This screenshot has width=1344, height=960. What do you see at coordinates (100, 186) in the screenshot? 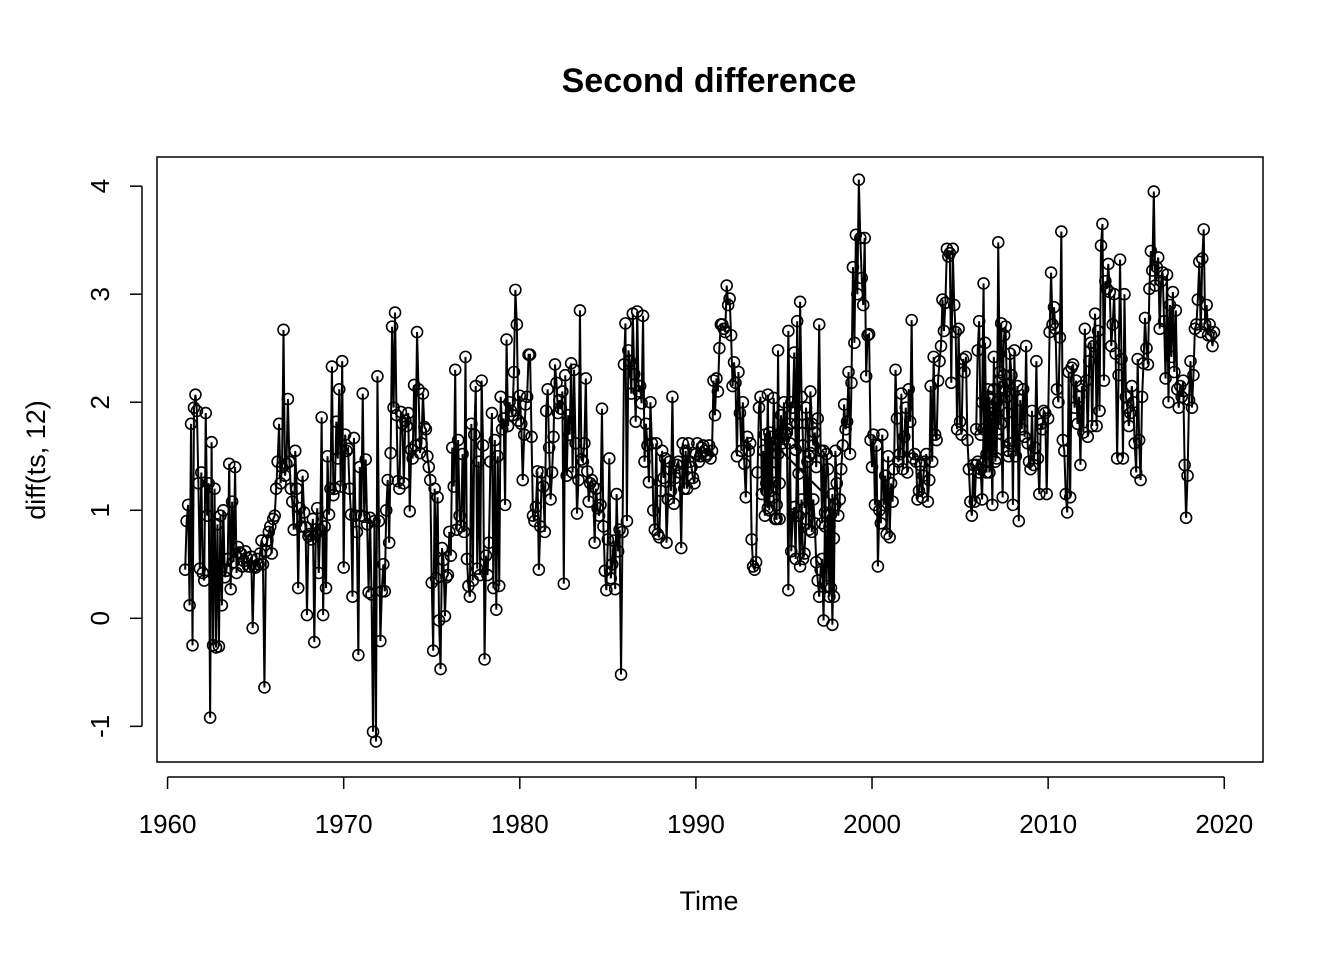
I see `y-tick-label: 4` at bounding box center [100, 186].